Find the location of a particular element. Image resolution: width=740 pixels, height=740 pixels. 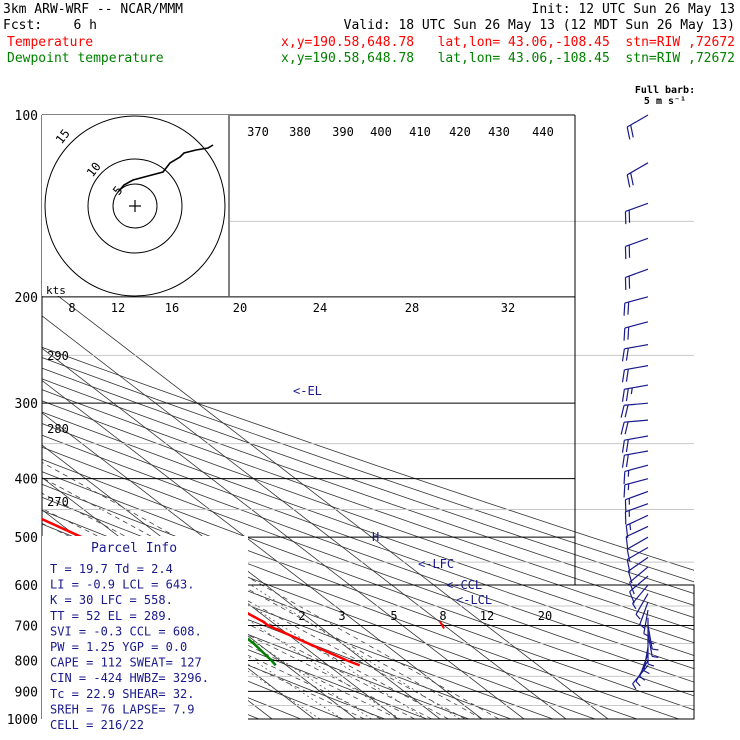

pressure-tick-label: 700 is located at coordinates (26, 626).